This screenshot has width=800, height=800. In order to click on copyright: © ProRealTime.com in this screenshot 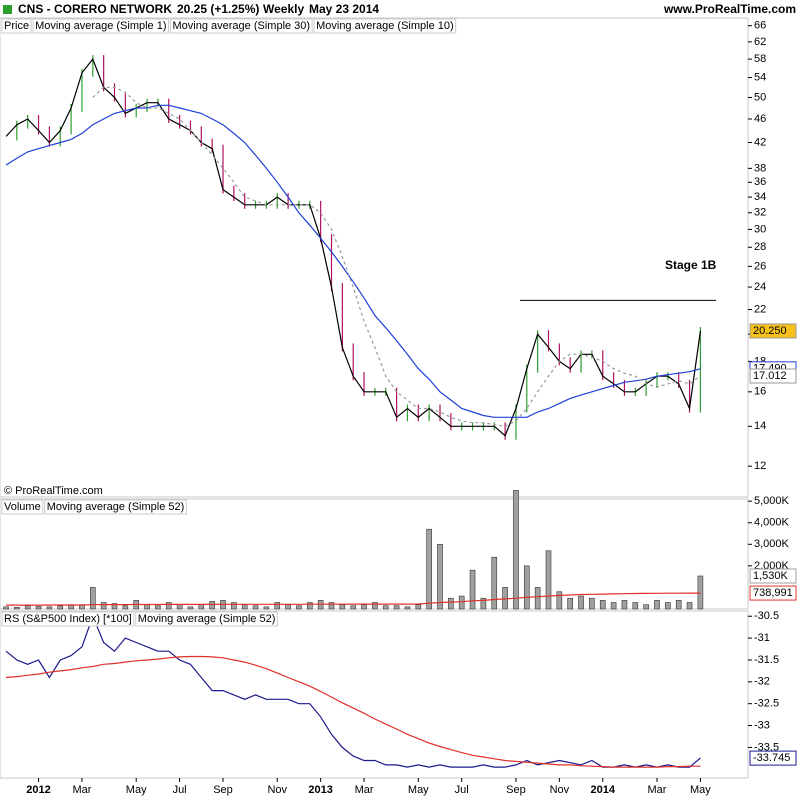, I will do `click(53, 491)`.